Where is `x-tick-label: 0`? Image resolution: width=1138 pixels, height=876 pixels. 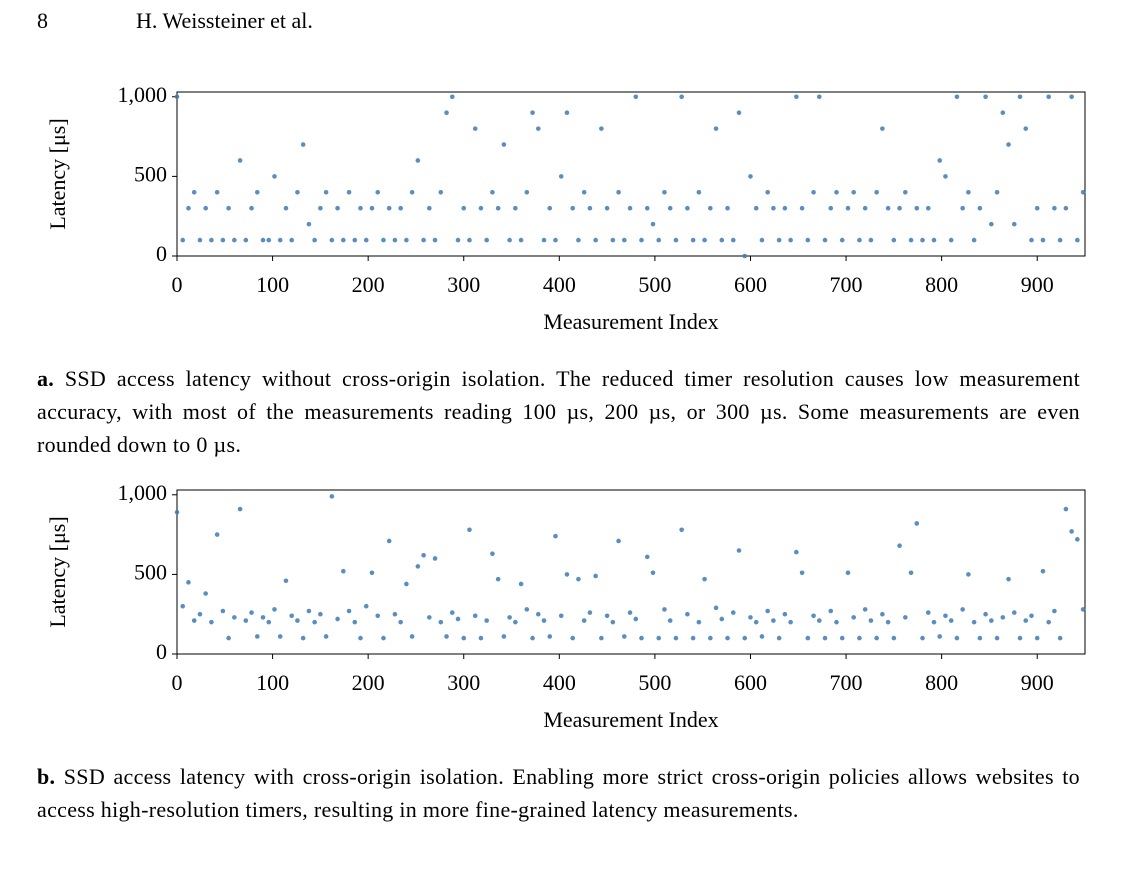
x-tick-label: 0 is located at coordinates (177, 284).